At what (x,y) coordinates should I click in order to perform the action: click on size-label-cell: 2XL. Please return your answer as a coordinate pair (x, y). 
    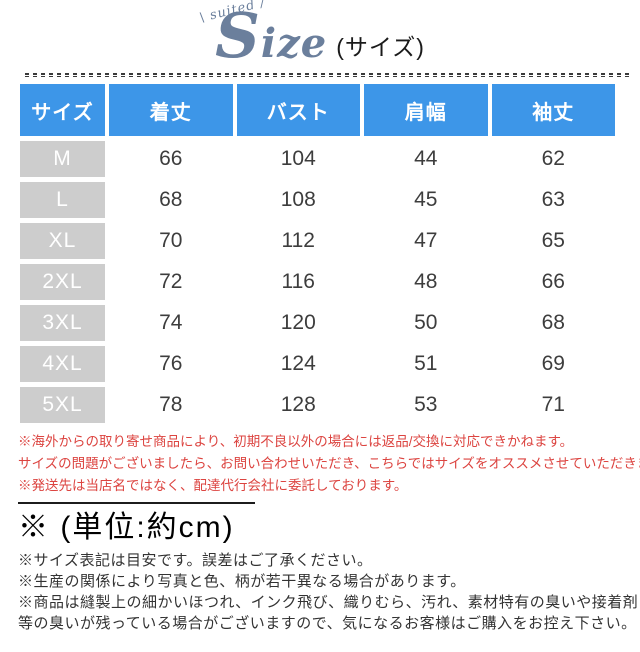
    Looking at the image, I should click on (62, 282).